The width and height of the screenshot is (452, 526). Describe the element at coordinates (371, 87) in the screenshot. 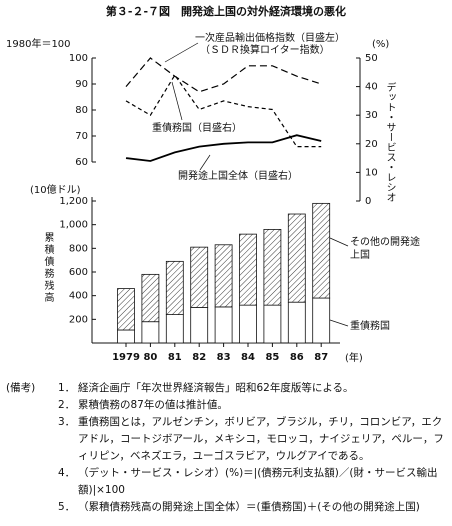

I see `y2-tick-label: 40` at that location.